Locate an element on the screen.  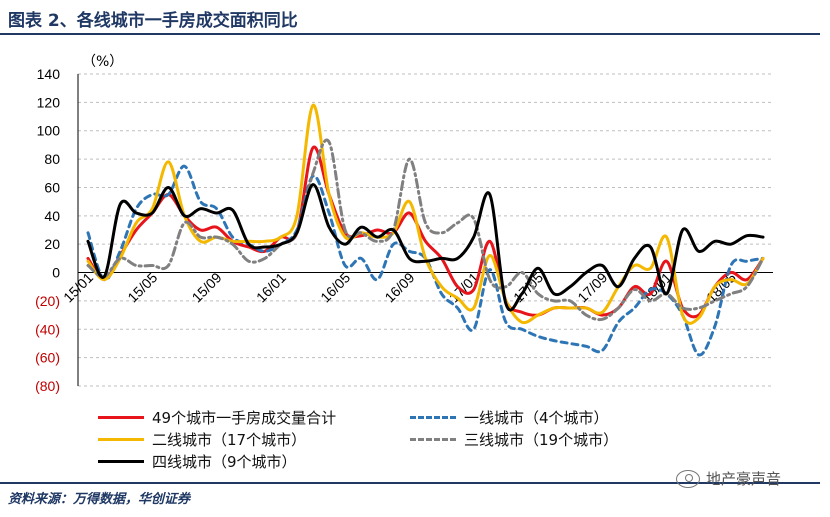
y-axis-label: （%） is located at coordinates (102, 62).